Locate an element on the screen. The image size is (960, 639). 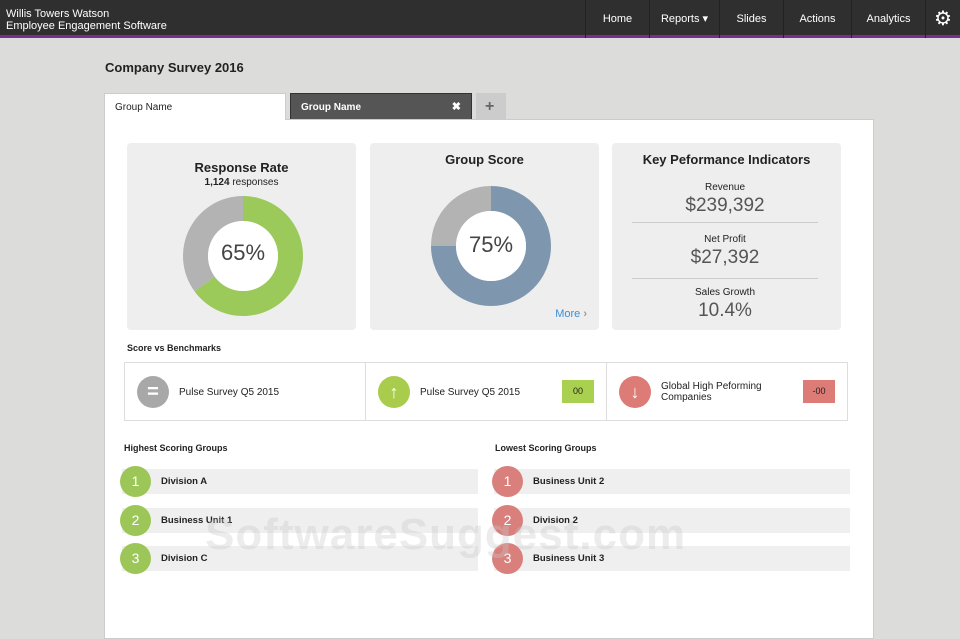
equal-icon: = is located at coordinates (153, 392).